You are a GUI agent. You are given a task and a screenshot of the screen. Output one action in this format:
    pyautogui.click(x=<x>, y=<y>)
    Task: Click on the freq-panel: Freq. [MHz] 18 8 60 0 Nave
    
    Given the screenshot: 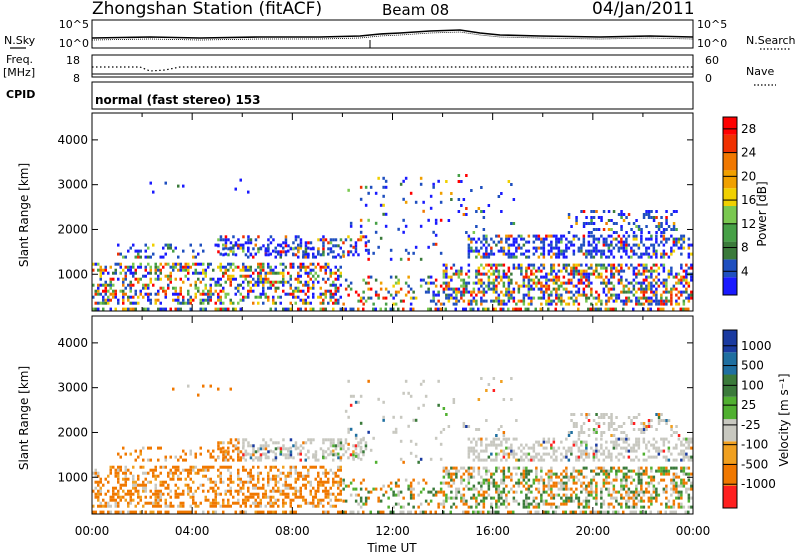 What is the action you would take?
    pyautogui.click(x=389, y=69)
    